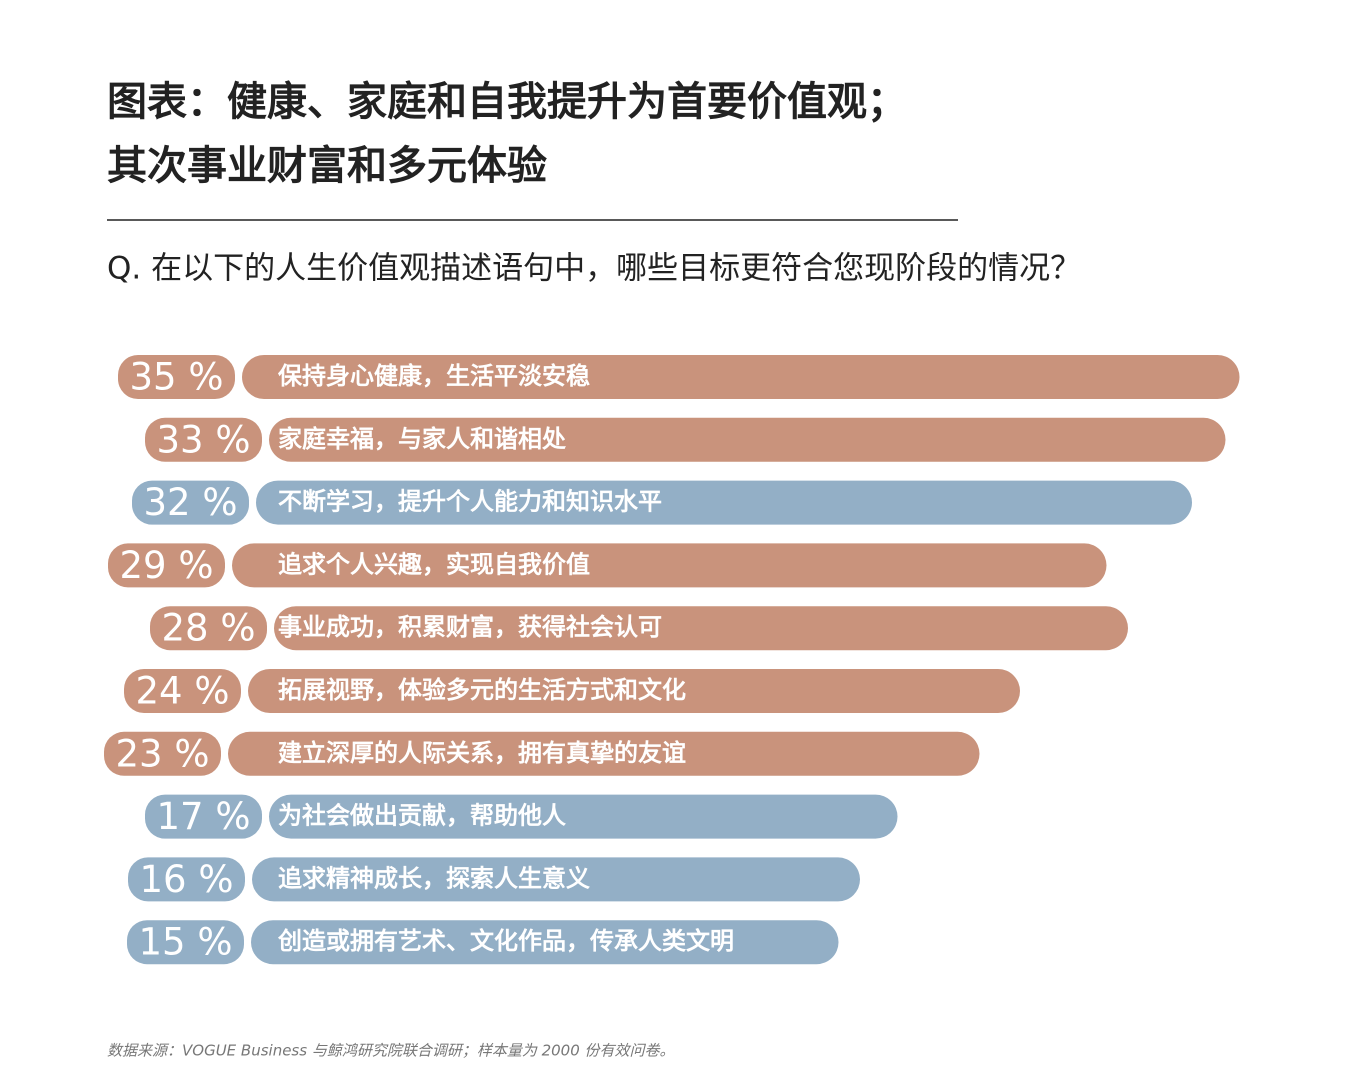 The height and width of the screenshot is (1080, 1354). I want to click on value-label: 33 %, so click(204, 439).